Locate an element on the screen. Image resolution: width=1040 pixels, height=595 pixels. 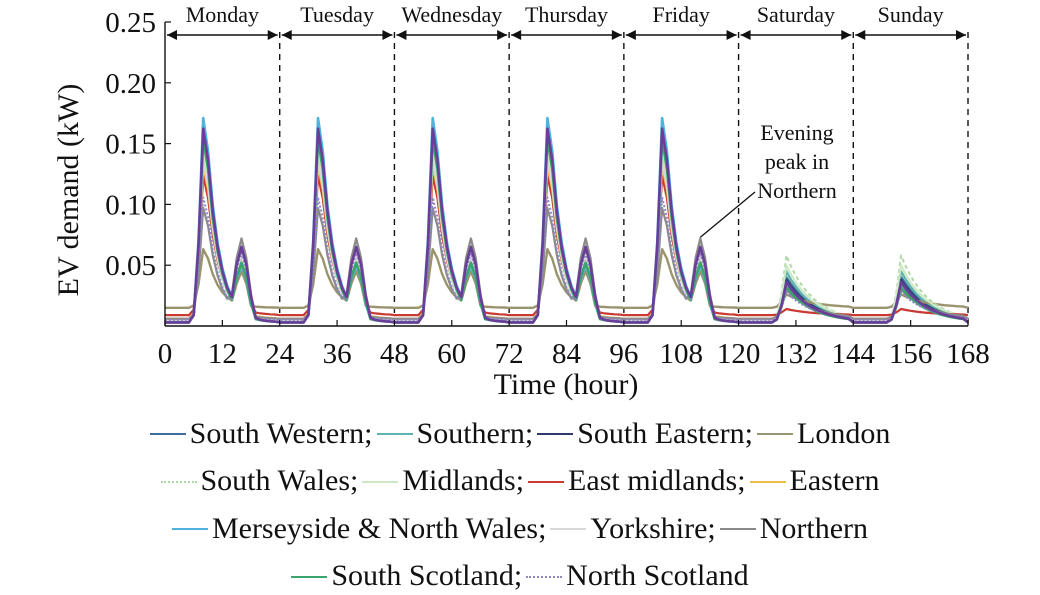
legend-entry: Southern; is located at coordinates (455, 433).